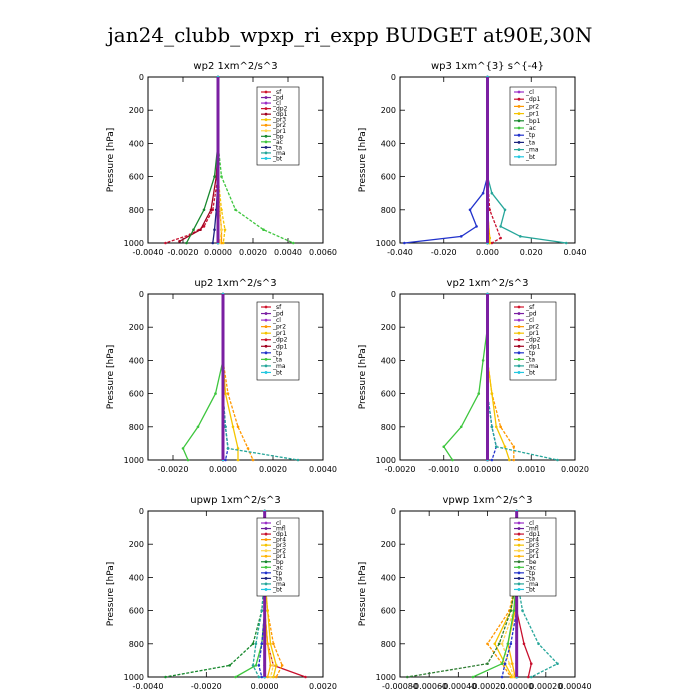 This screenshot has height=700, width=700. What do you see at coordinates (235, 66) in the screenshot?
I see `panel-title: wp2 1xm^2/s^3` at bounding box center [235, 66].